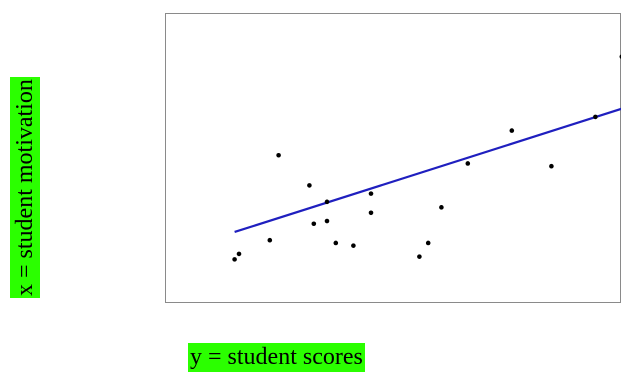 Image resolution: width=621 pixels, height=373 pixels. I want to click on y-axis-label: x = student motivation, so click(25, 187).